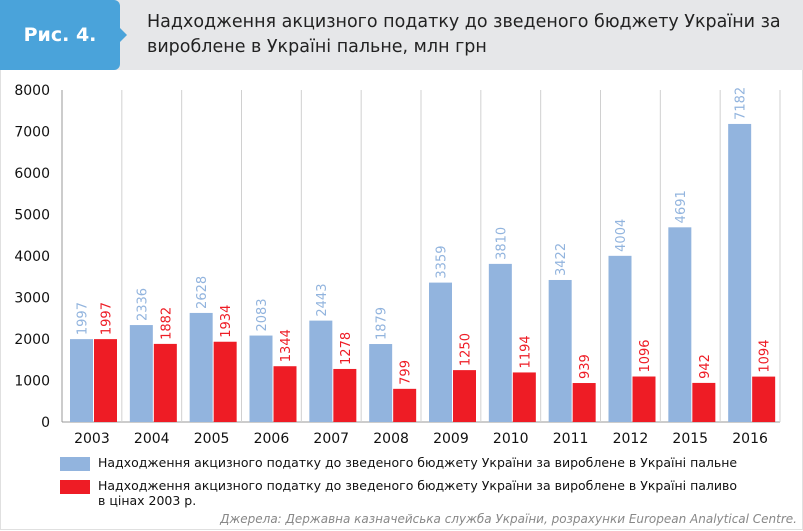  Describe the element at coordinates (75, 487) in the screenshot. I see `legend-swatch-red` at that location.